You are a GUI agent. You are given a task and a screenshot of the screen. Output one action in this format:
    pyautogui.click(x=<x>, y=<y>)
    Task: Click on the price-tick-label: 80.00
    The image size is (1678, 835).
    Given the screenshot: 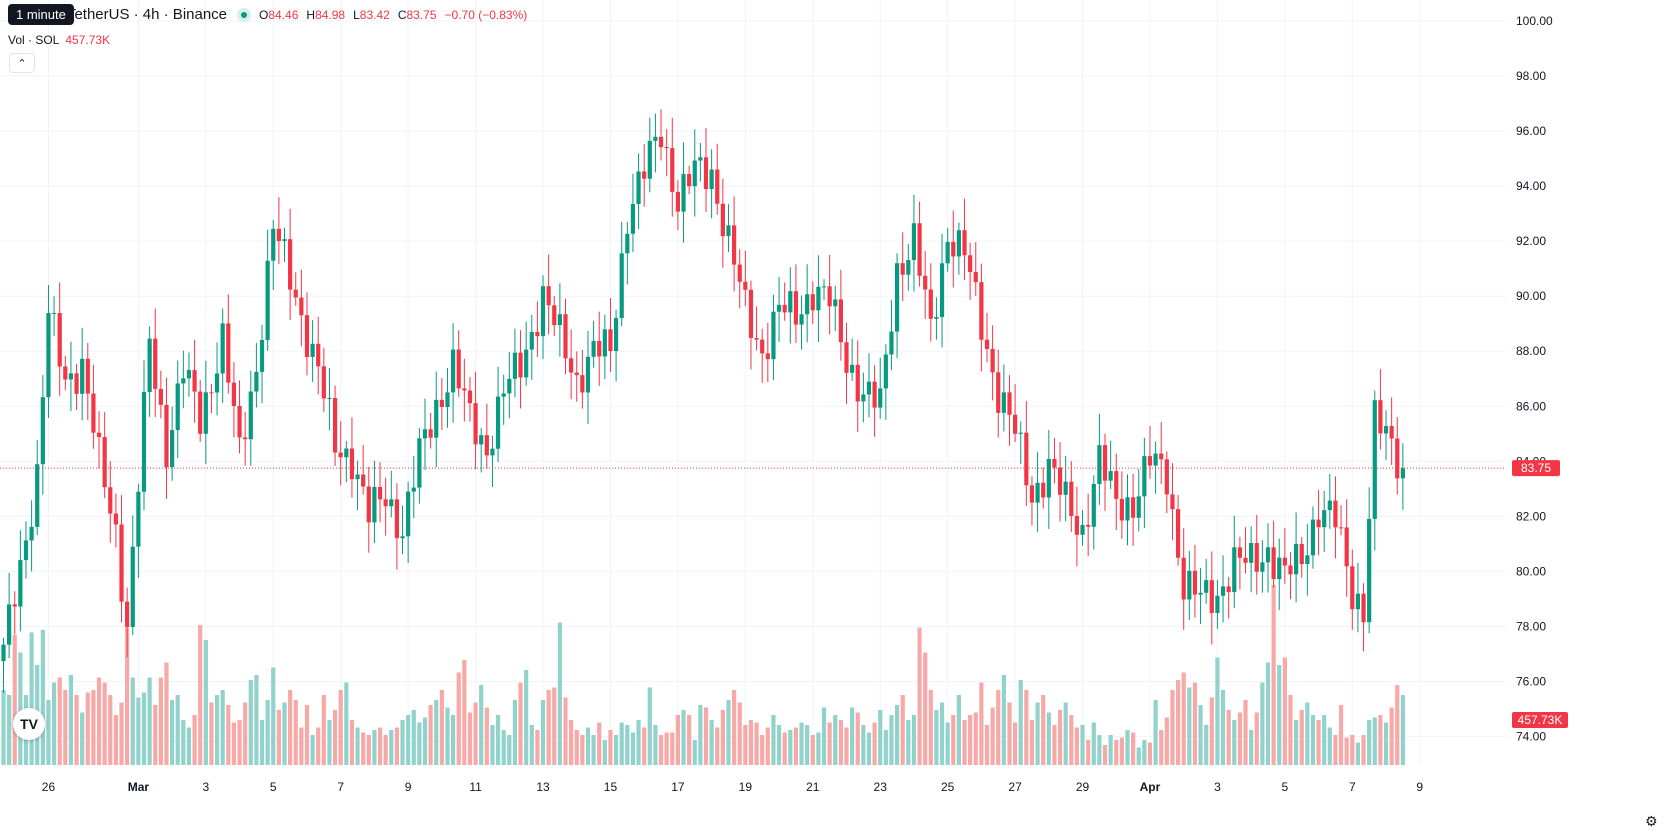 What is the action you would take?
    pyautogui.click(x=1531, y=571)
    